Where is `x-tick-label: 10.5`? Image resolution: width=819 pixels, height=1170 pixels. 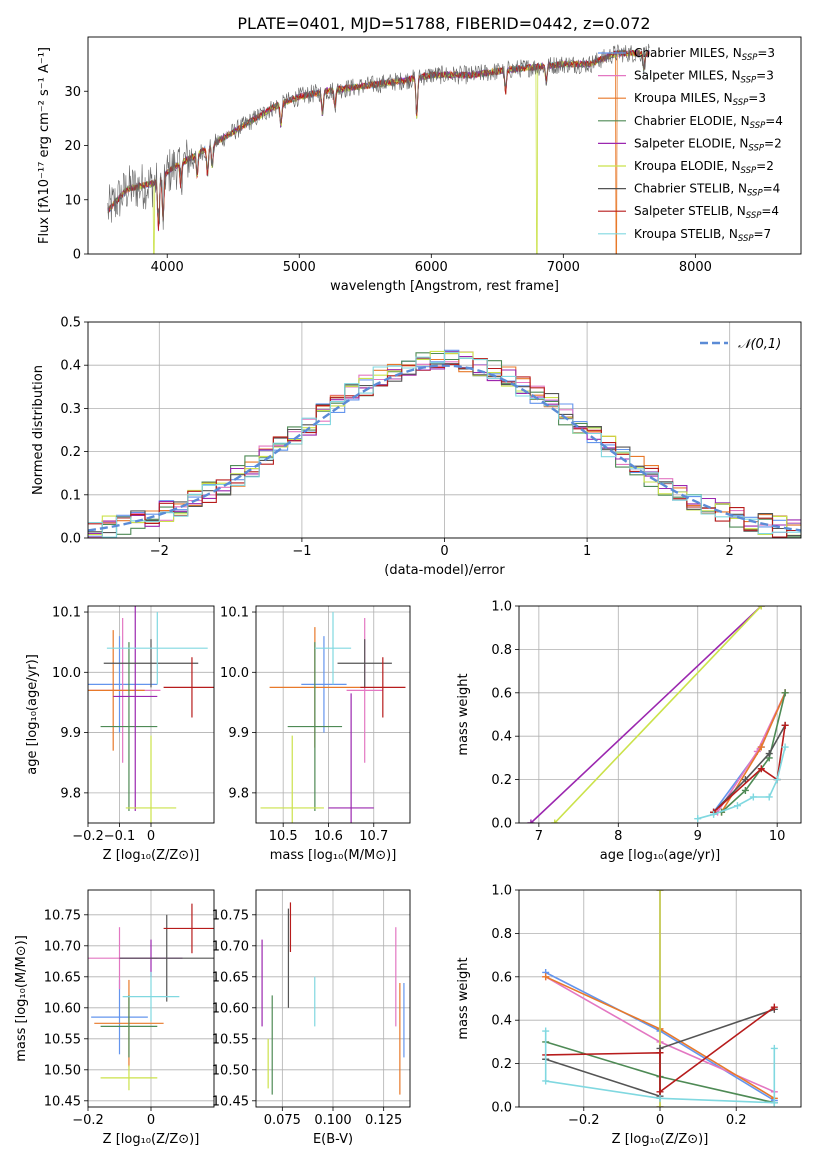
x-tick-label: 10.5 is located at coordinates (283, 836).